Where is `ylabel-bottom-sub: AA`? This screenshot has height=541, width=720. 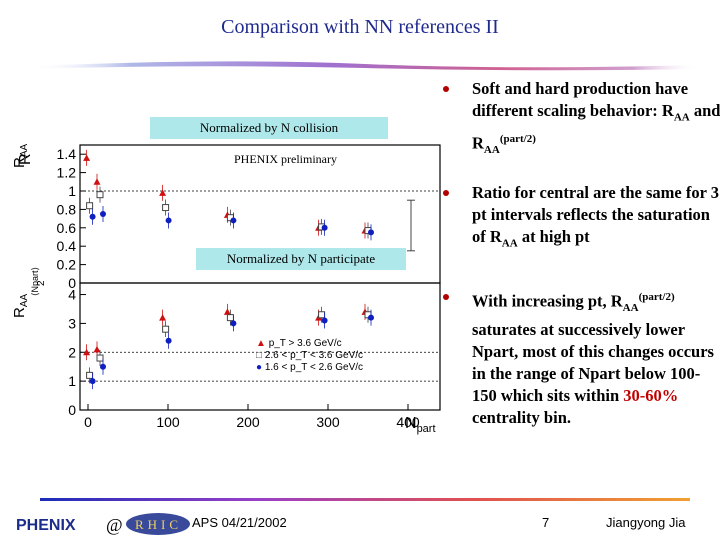
ylabel-bottom-sub: AA is located at coordinates (24, 300).